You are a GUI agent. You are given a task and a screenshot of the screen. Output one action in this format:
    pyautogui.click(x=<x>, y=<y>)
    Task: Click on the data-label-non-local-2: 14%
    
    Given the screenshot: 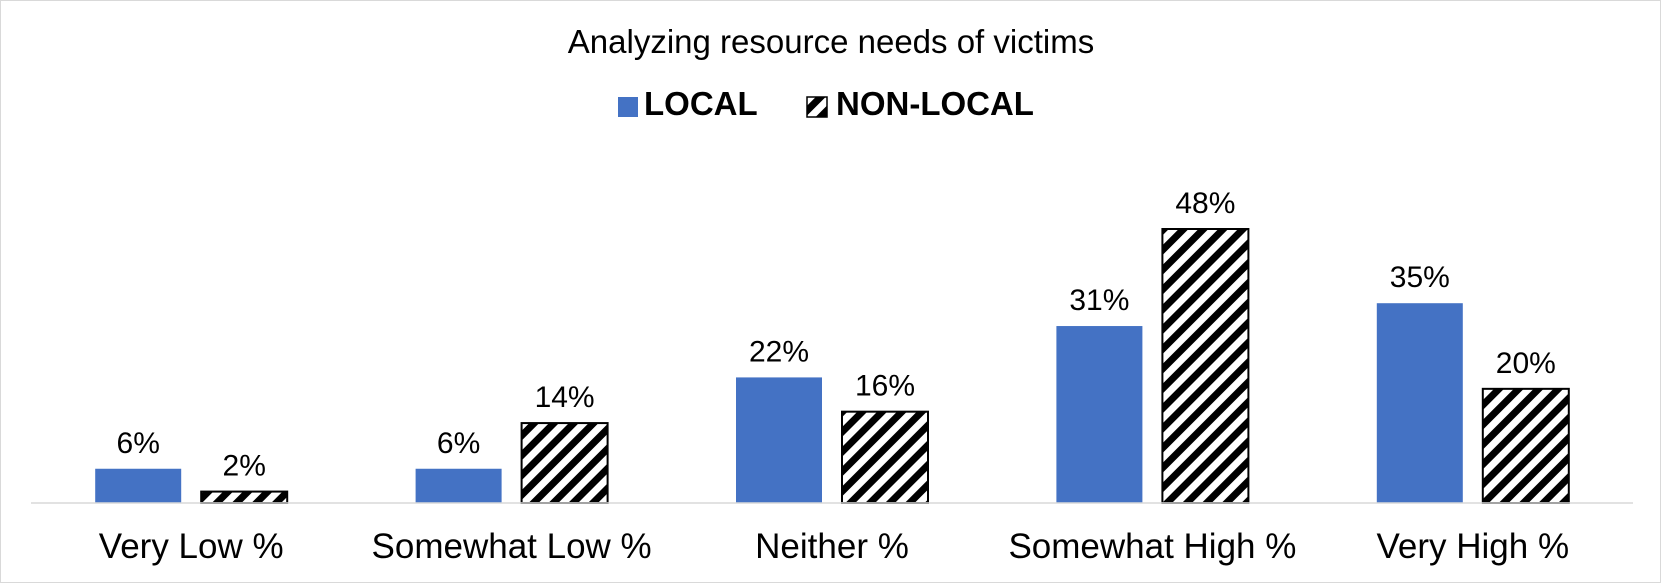 What is the action you would take?
    pyautogui.click(x=565, y=397)
    